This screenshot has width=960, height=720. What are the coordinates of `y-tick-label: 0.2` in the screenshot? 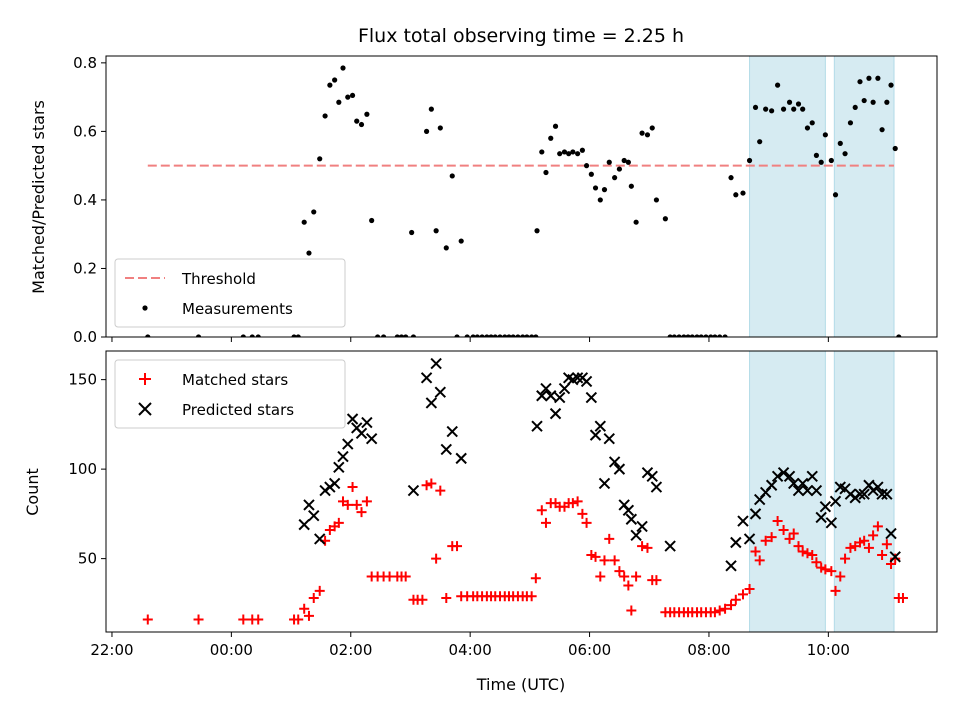 It's located at (85, 268).